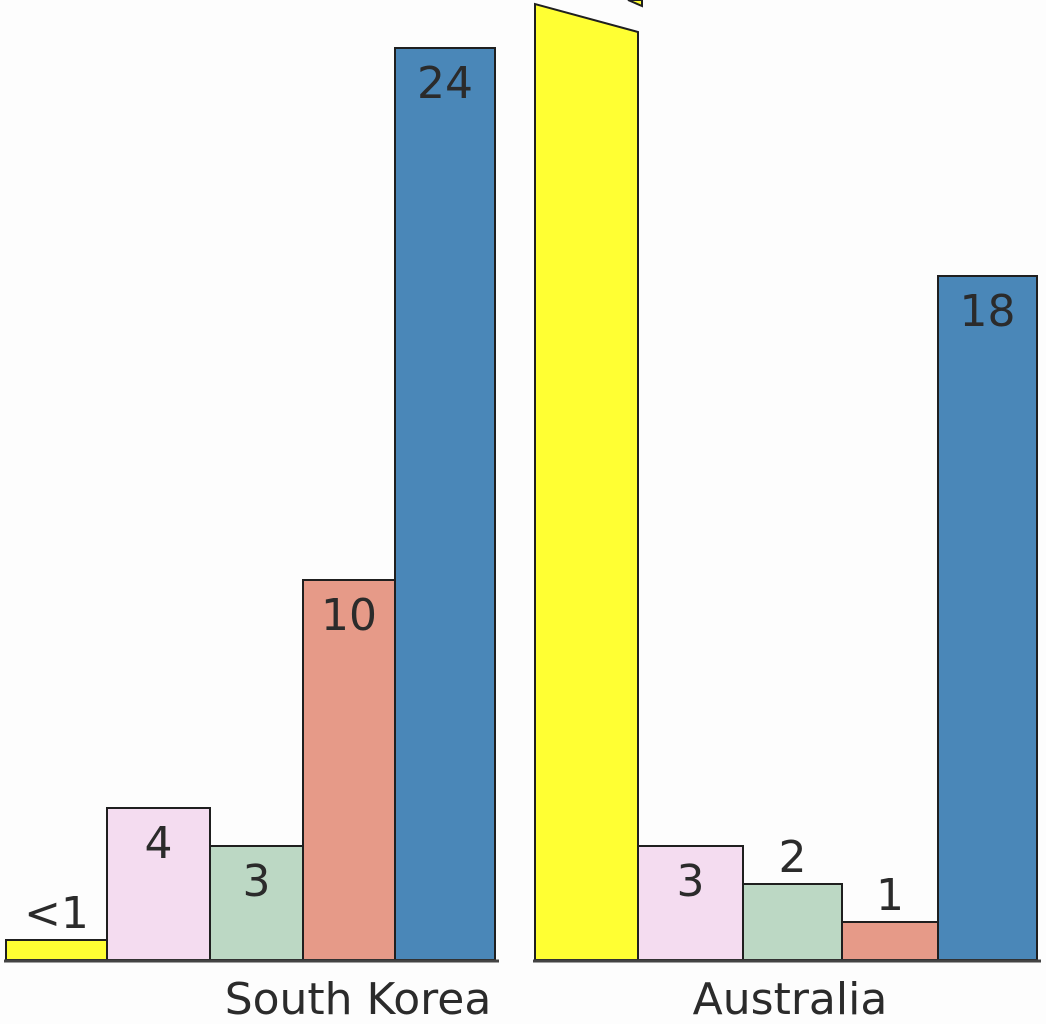 The image size is (1046, 1024). I want to click on bar-australia-yellow, so click(586, 481).